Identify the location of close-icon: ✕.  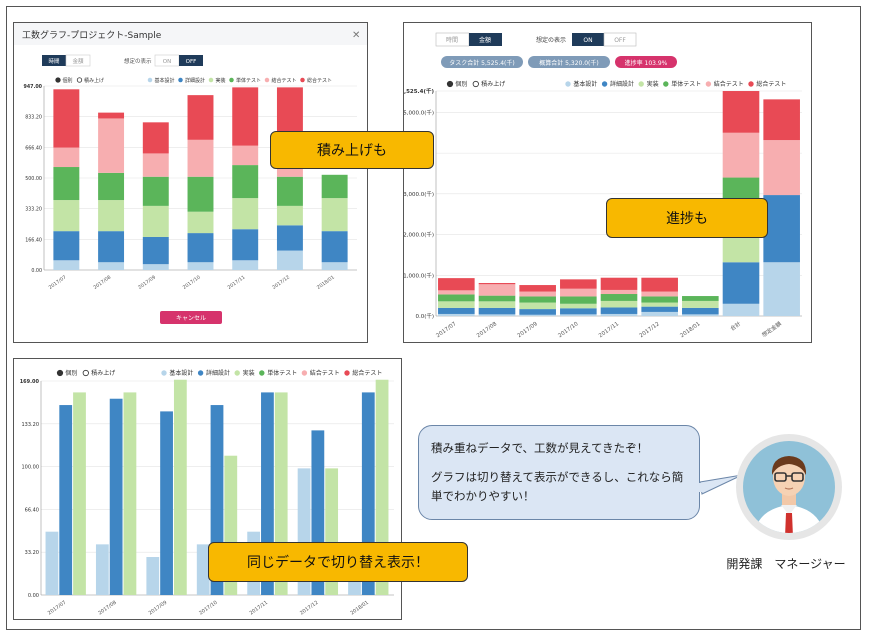
(356, 35).